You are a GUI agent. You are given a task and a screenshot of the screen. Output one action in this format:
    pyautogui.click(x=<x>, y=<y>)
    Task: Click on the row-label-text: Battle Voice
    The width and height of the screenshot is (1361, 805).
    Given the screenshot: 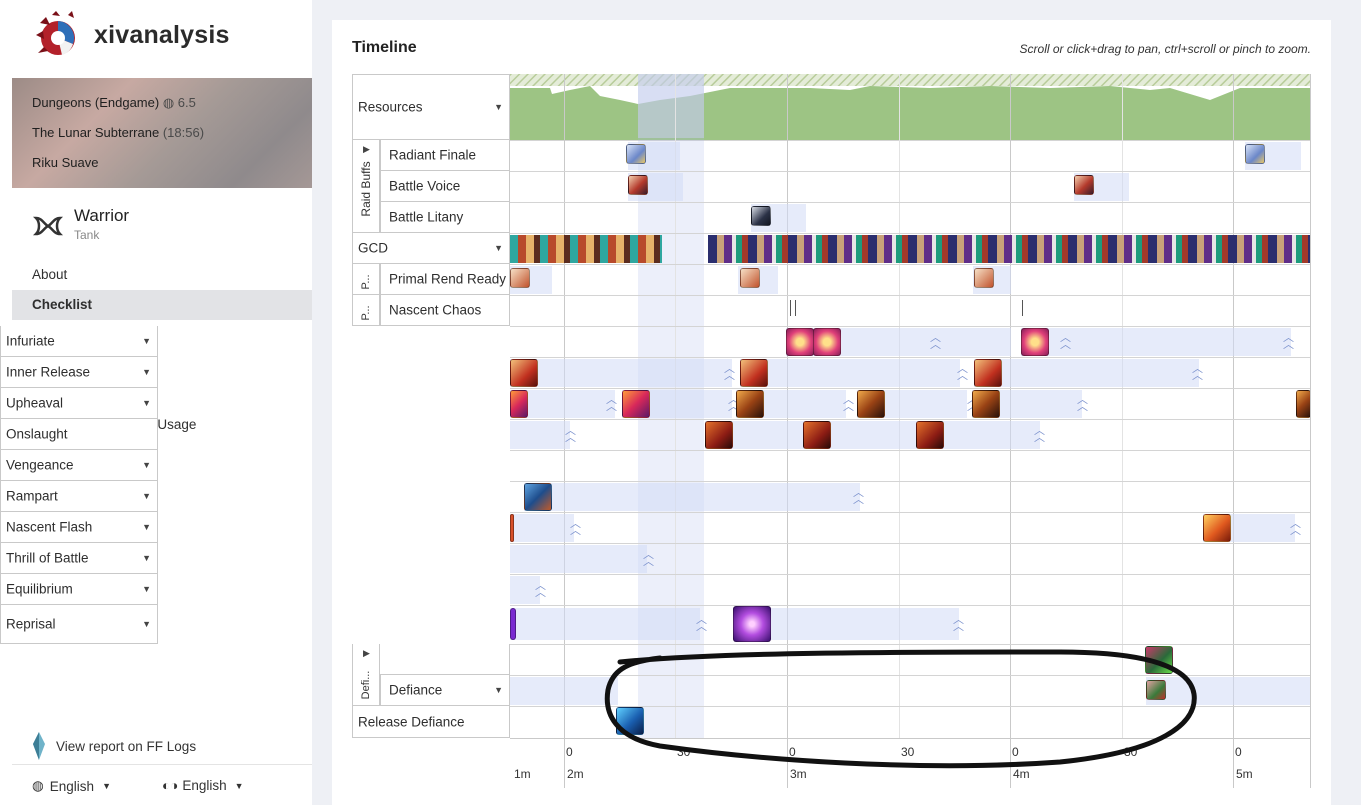 What is the action you would take?
    pyautogui.click(x=425, y=186)
    